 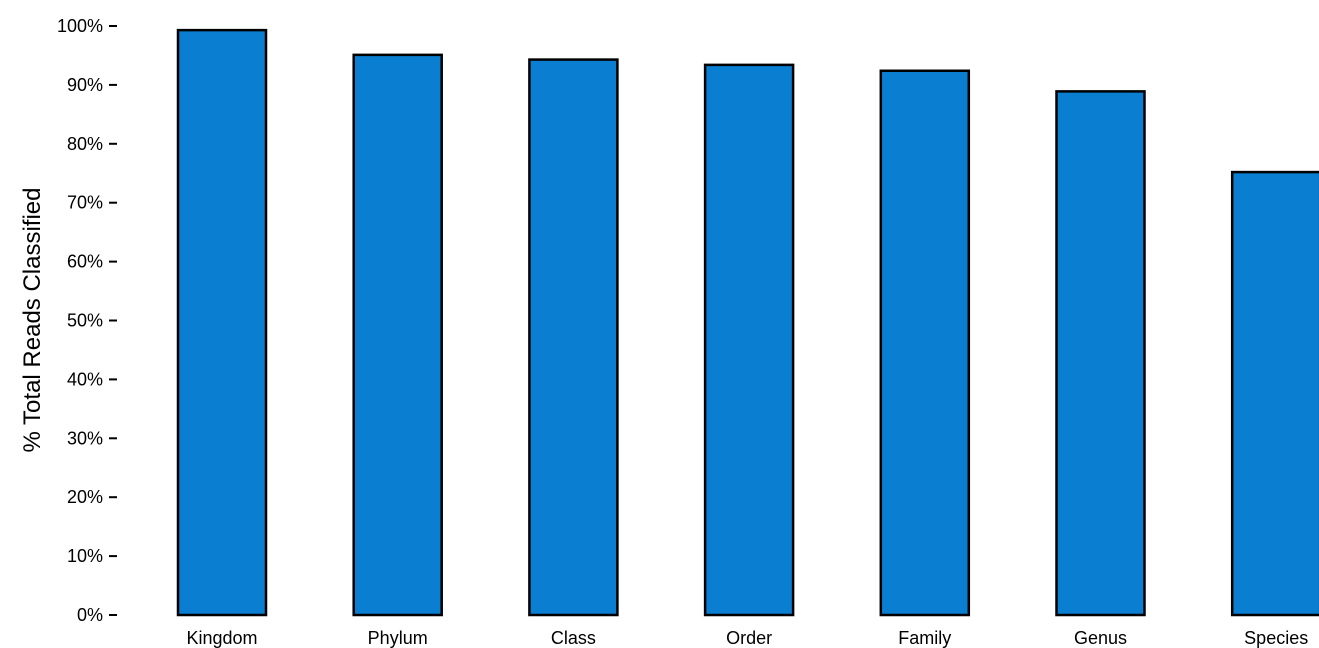 What do you see at coordinates (924, 638) in the screenshot?
I see `x-tick-label-family: Family` at bounding box center [924, 638].